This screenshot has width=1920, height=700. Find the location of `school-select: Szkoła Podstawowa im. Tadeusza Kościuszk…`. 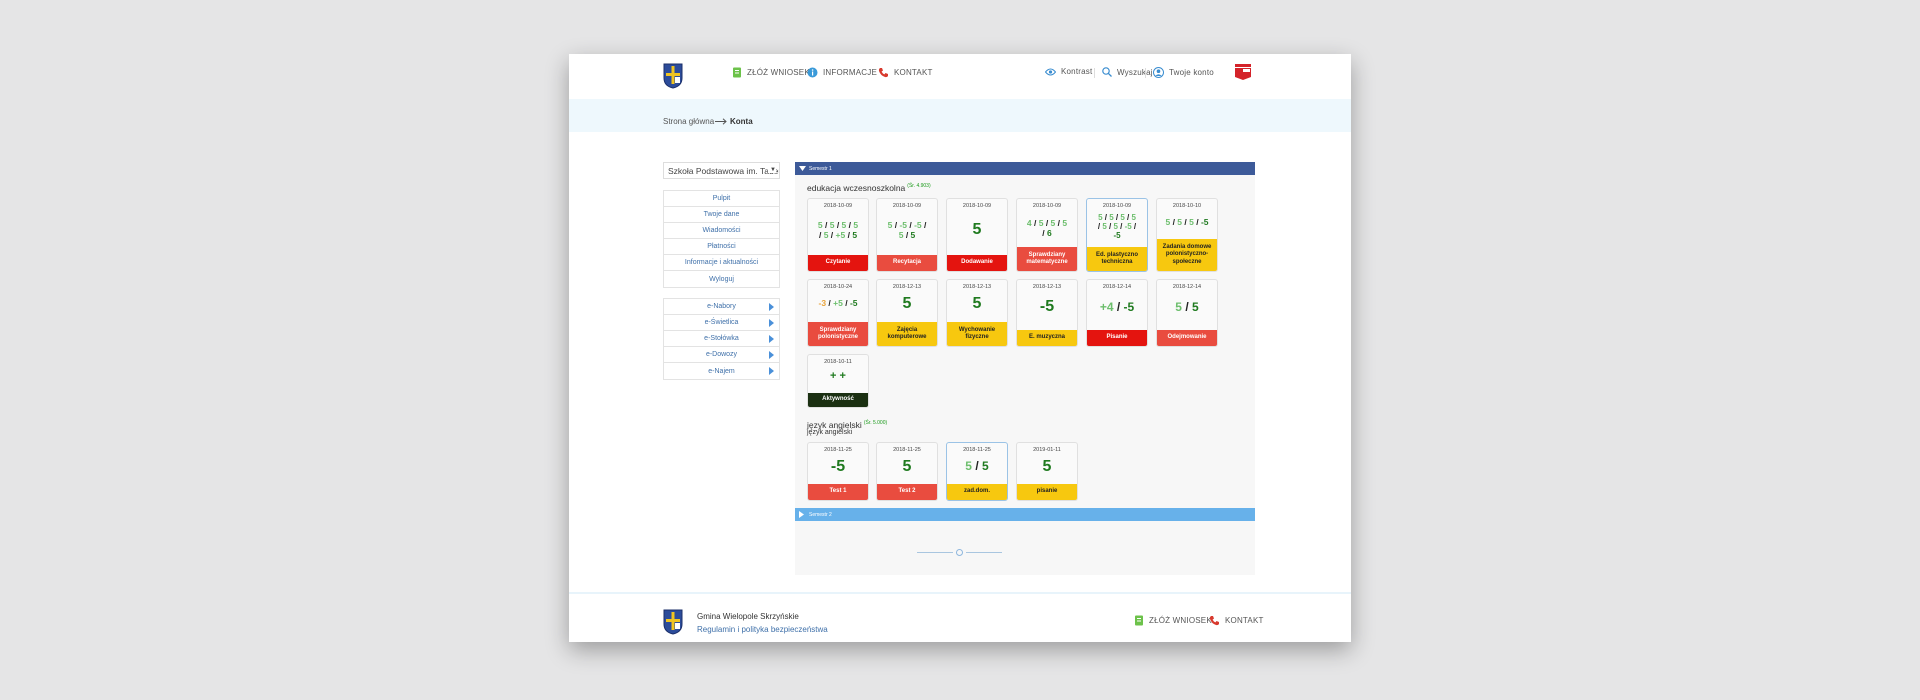

school-select: Szkoła Podstawowa im. Tadeusza Kościuszk… is located at coordinates (721, 170).